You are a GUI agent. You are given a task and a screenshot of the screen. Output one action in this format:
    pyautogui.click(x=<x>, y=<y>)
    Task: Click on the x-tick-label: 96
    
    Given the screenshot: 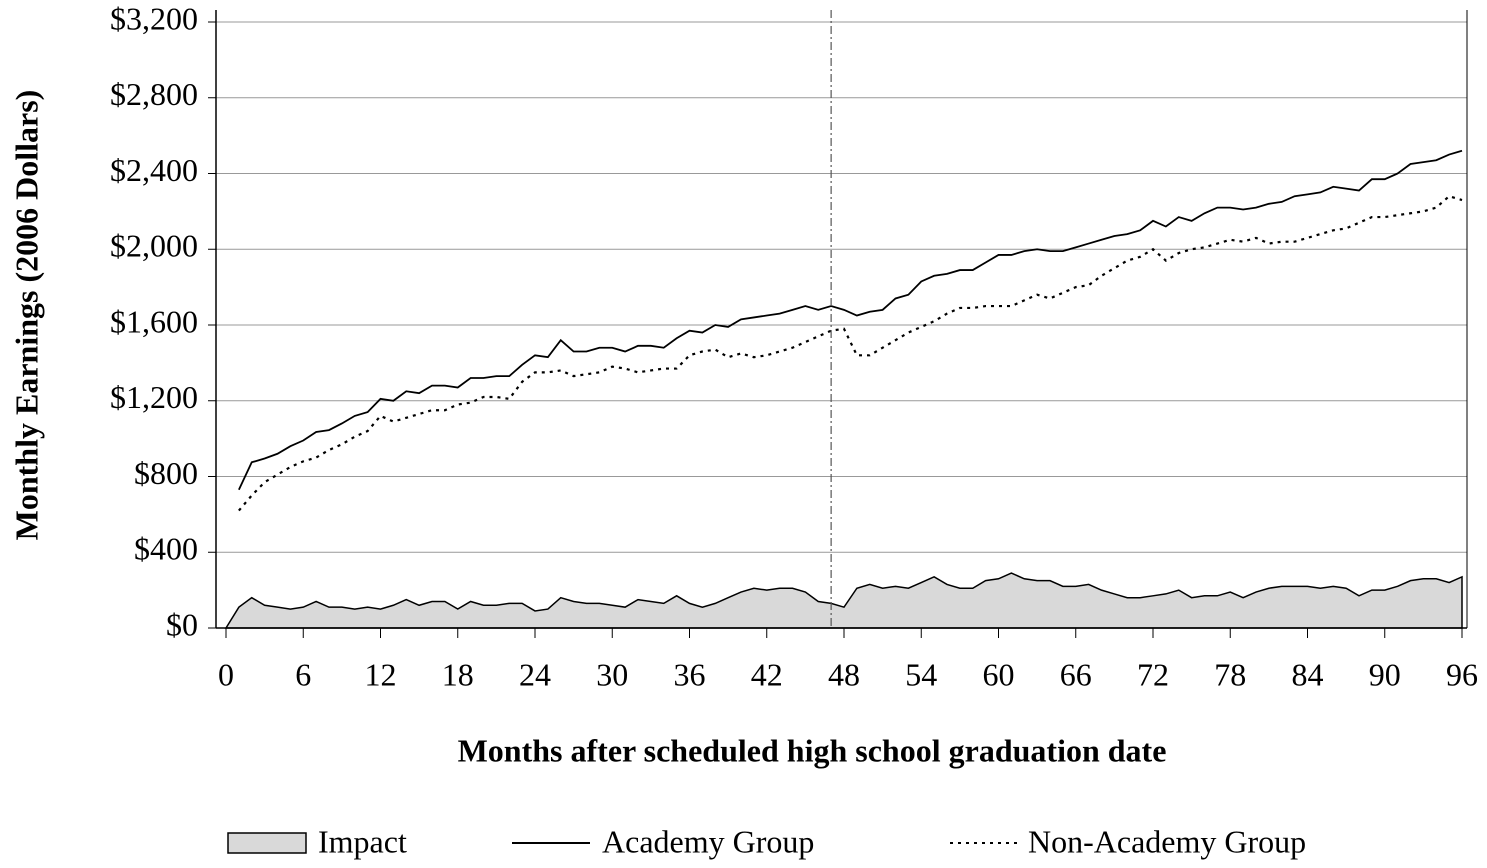 What is the action you would take?
    pyautogui.click(x=1462, y=674)
    